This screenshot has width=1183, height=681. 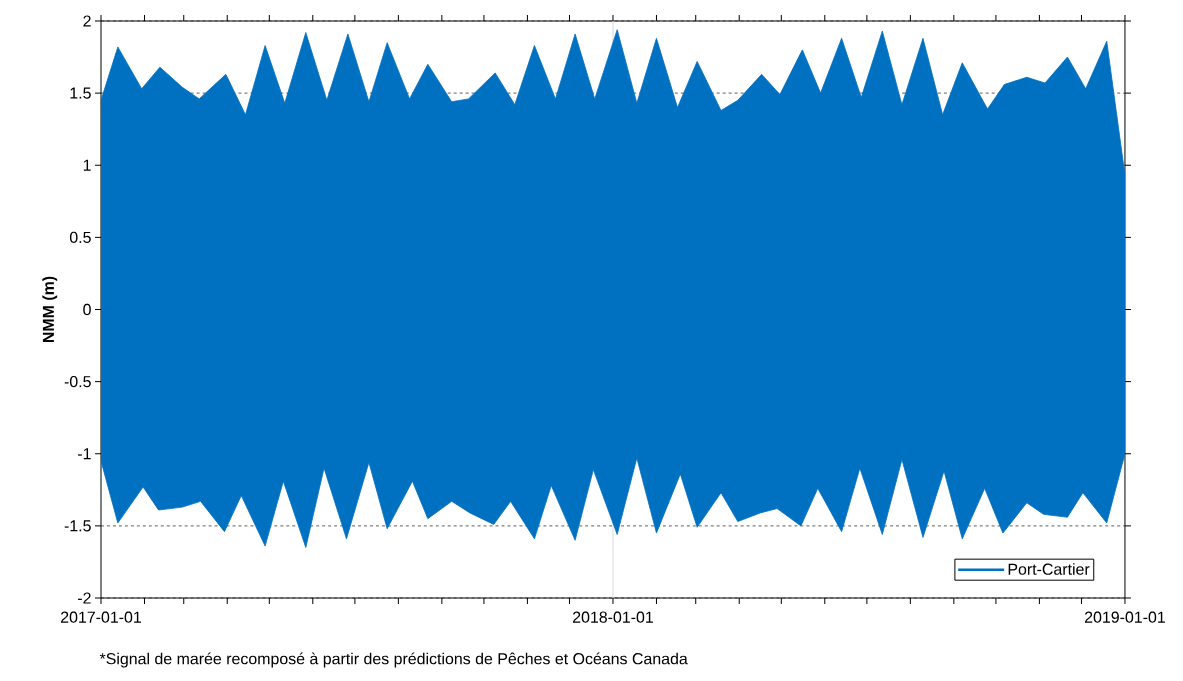 I want to click on y-tick-label: 1.5, so click(x=80, y=93).